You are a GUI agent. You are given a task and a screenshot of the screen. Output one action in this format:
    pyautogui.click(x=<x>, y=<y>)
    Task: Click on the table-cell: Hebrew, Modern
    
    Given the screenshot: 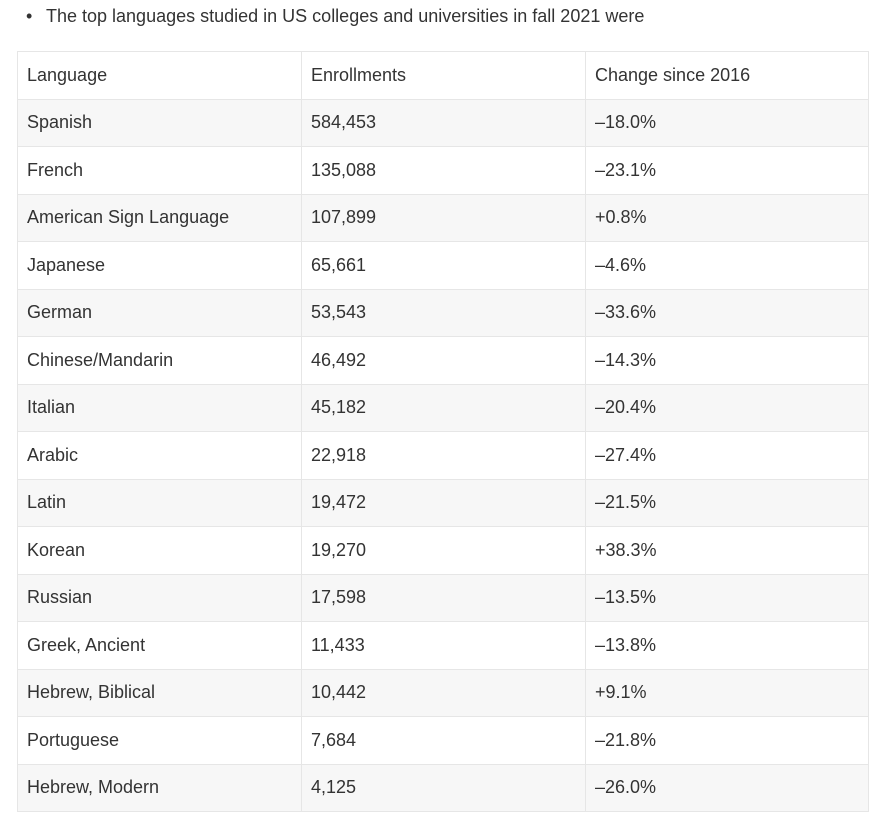 What is the action you would take?
    pyautogui.click(x=159, y=787)
    